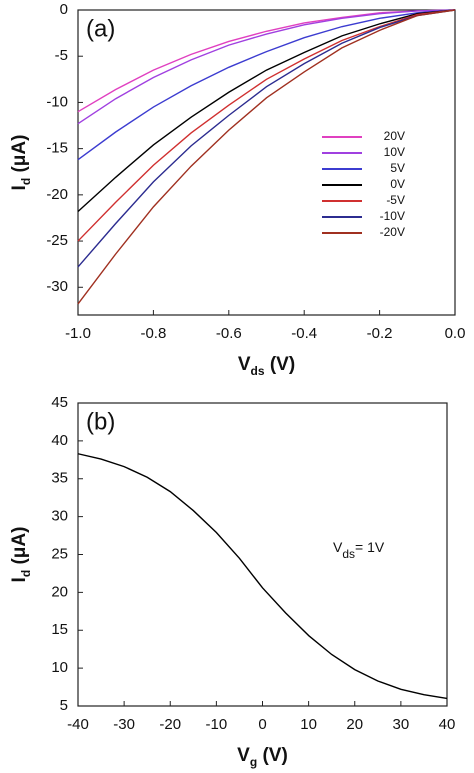 This screenshot has width=474, height=773. What do you see at coordinates (57, 240) in the screenshot?
I see `y-tick-label: -25` at bounding box center [57, 240].